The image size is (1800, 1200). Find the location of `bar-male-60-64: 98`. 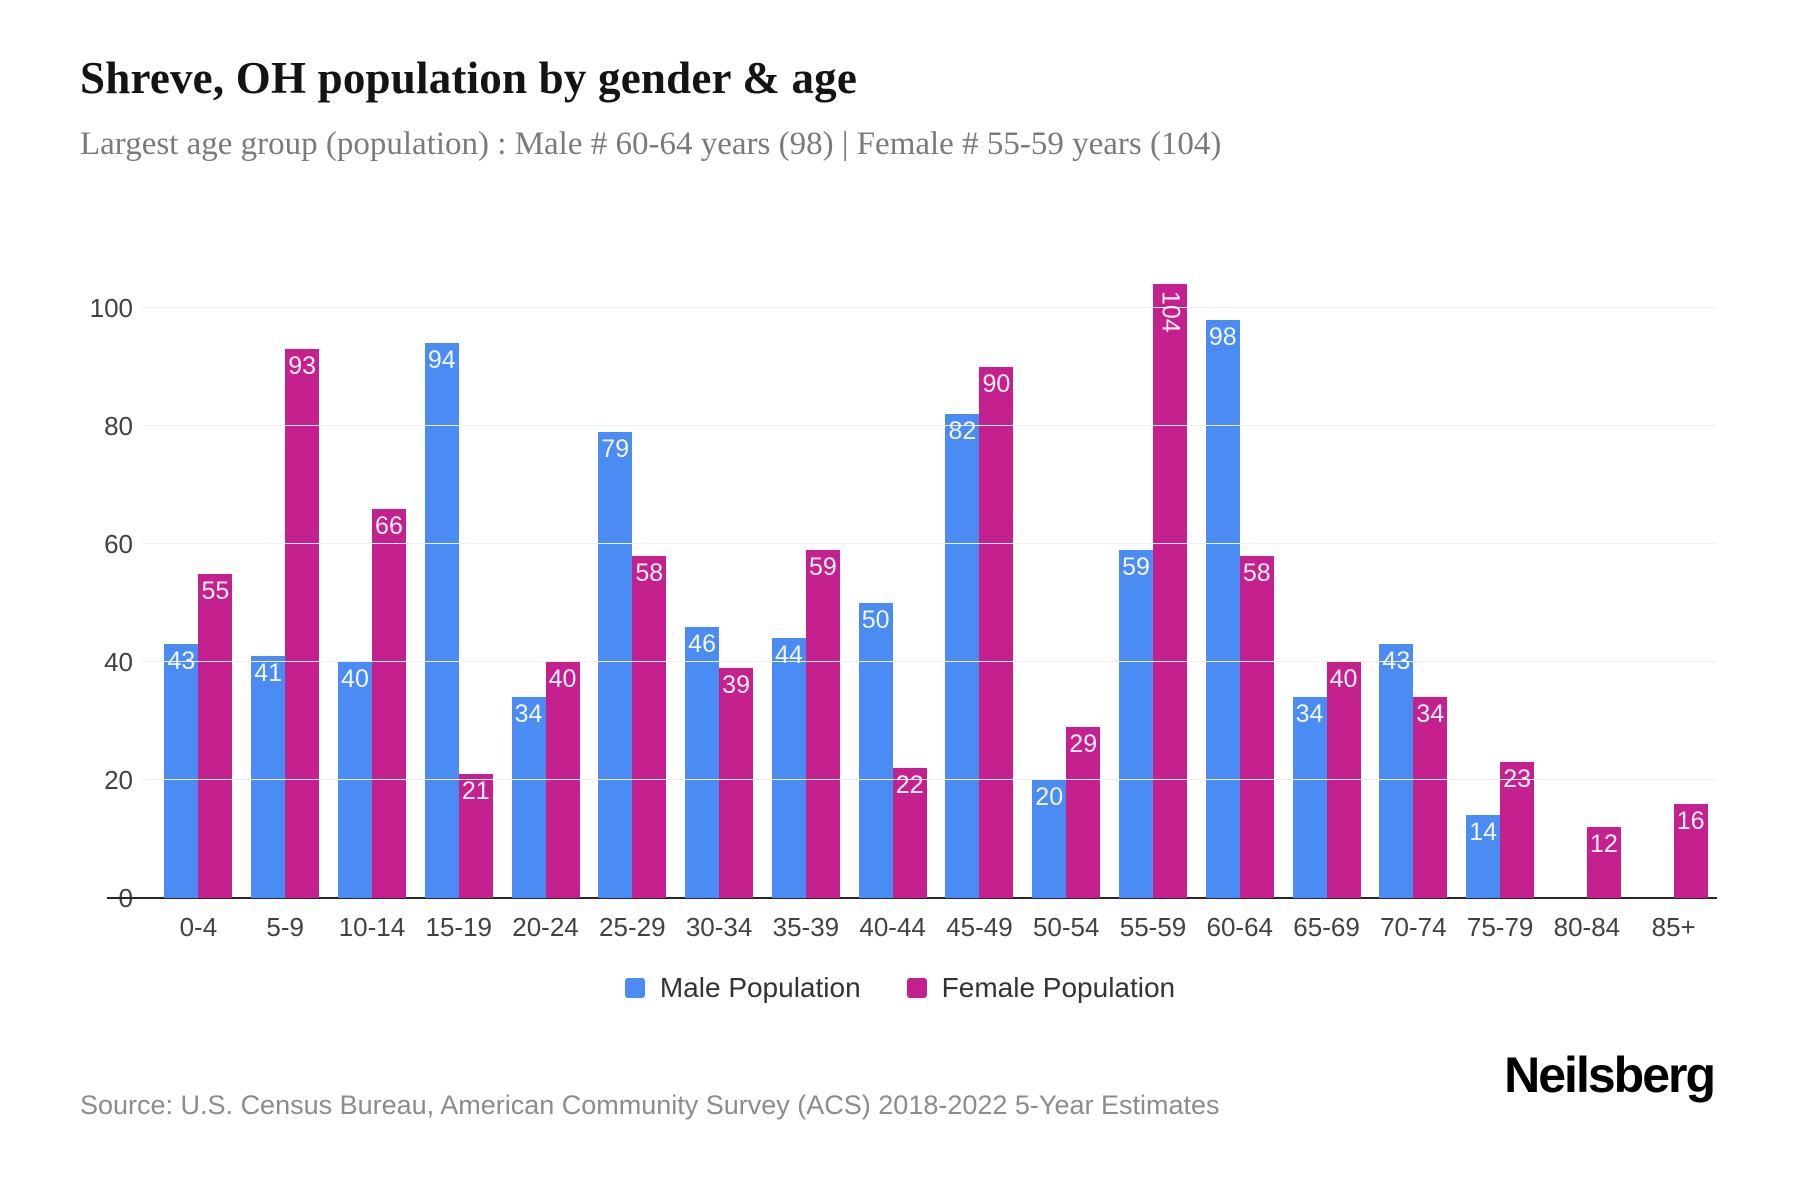

bar-male-60-64: 98 is located at coordinates (1222, 608).